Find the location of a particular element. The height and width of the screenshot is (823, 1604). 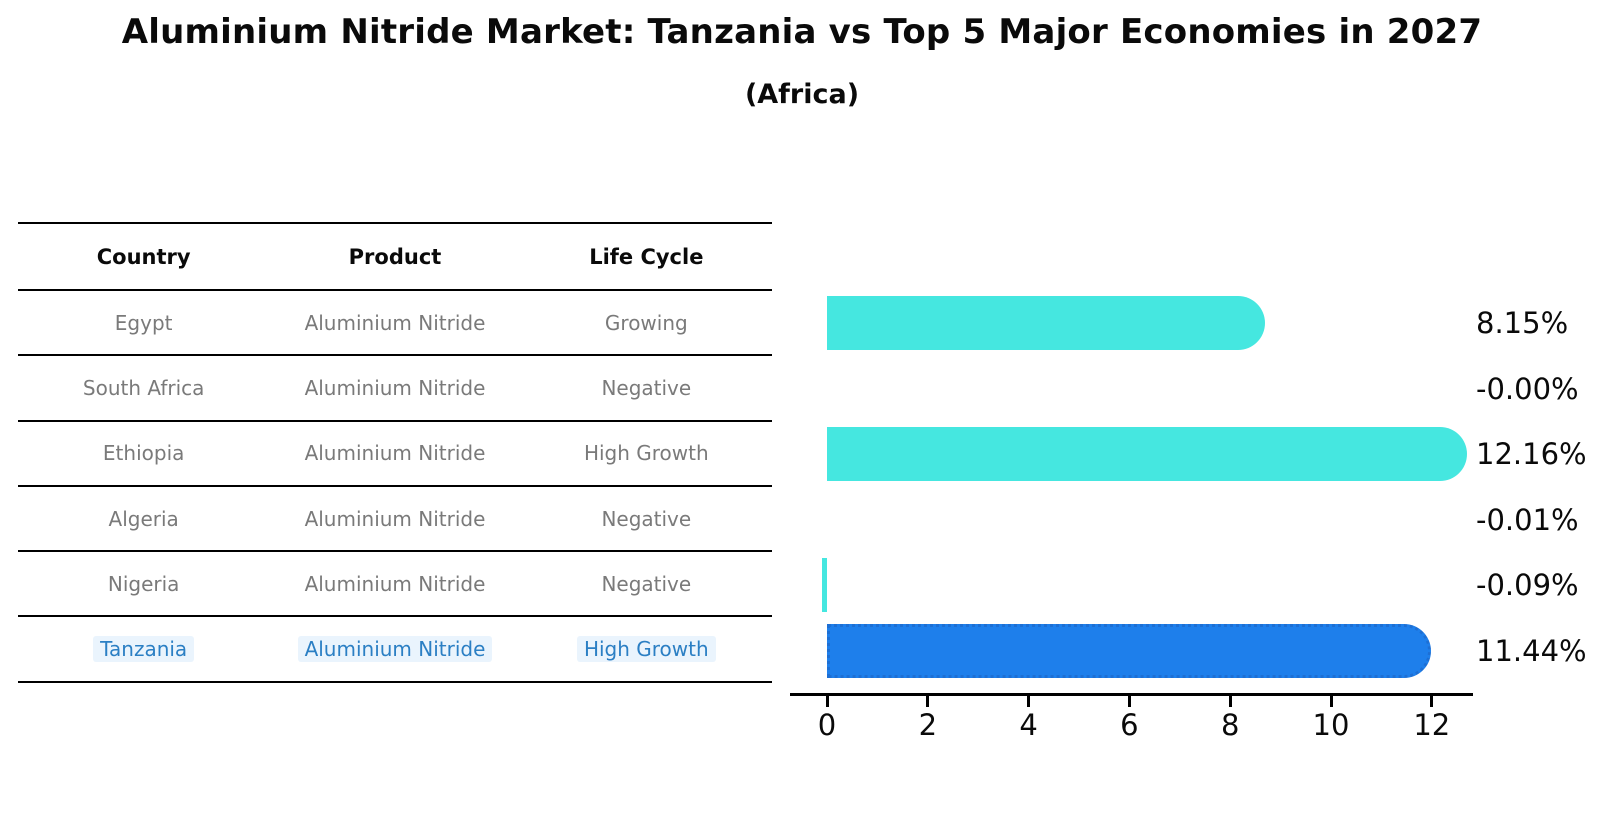

cell-text: South Africa is located at coordinates (143, 387).